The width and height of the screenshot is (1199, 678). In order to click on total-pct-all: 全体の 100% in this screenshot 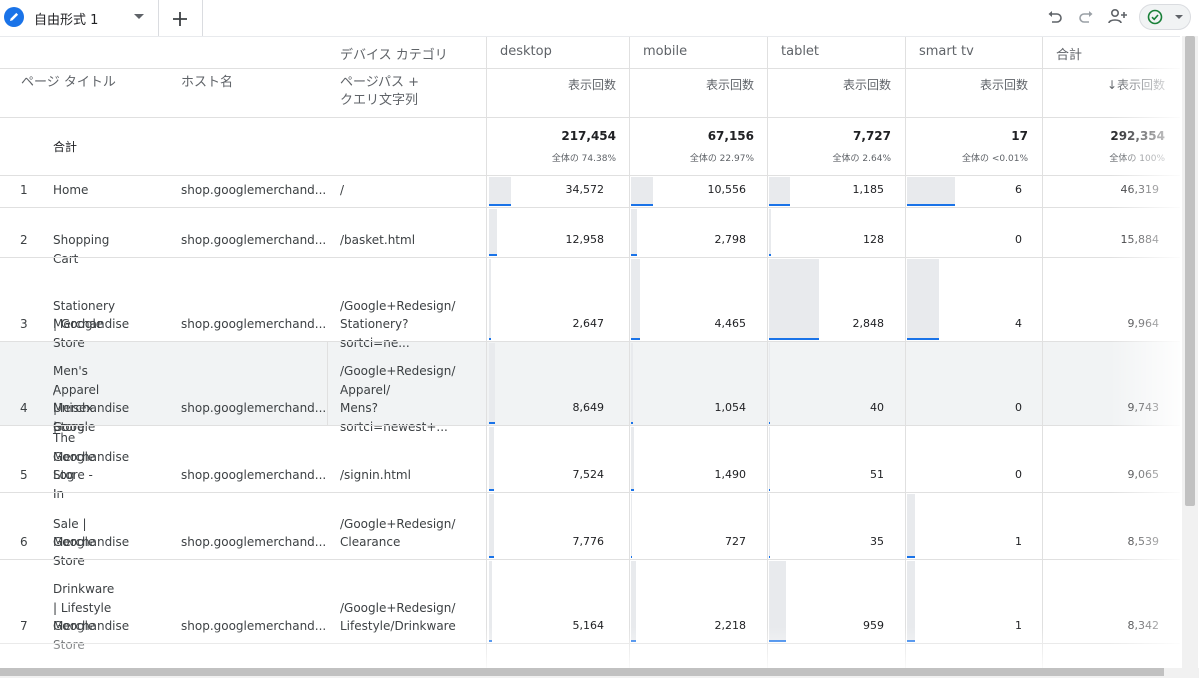, I will do `click(1137, 159)`.